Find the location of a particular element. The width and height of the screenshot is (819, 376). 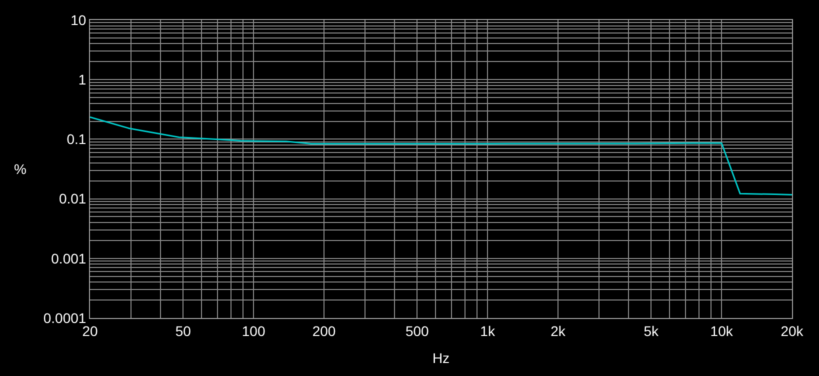

x-axis-title: Hz is located at coordinates (441, 358).